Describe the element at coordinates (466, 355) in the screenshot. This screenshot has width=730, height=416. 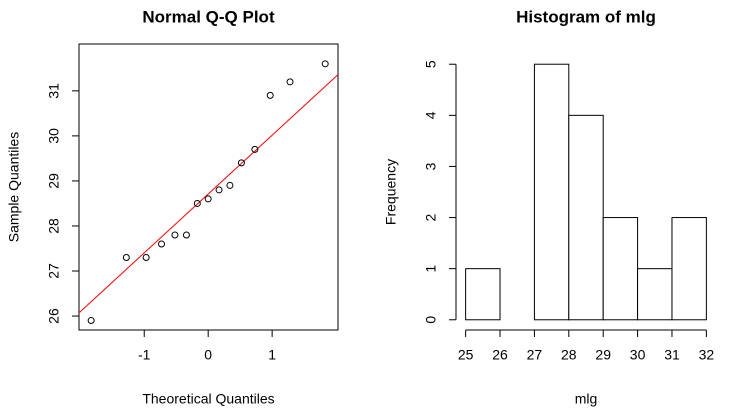
I see `x-tick-label: 25` at that location.